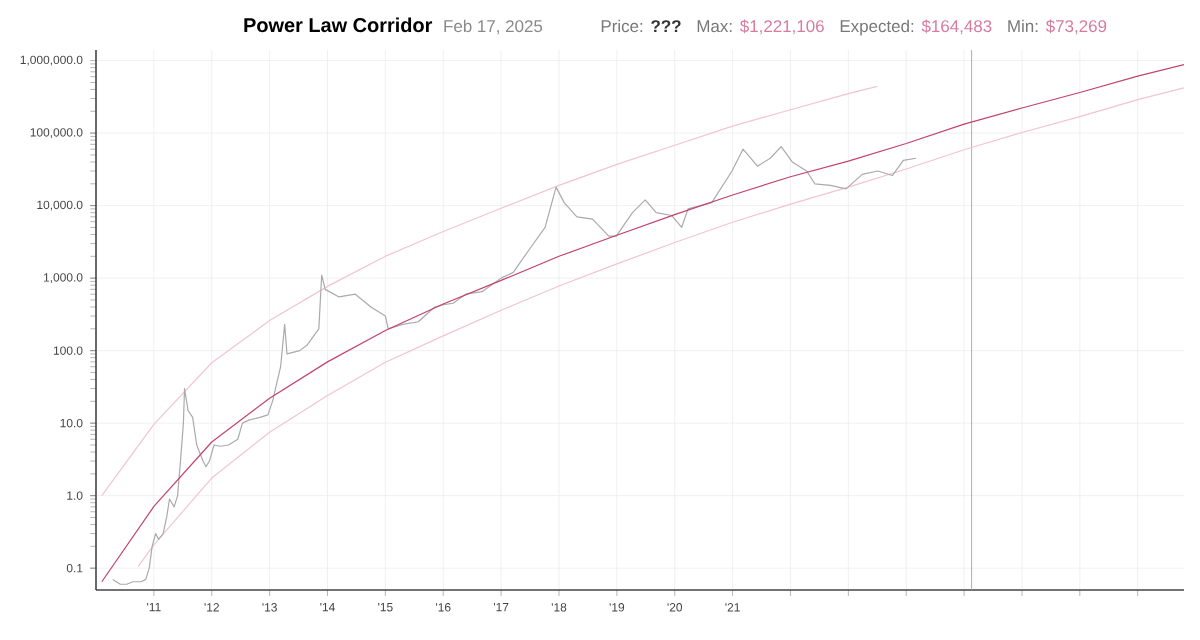 The width and height of the screenshot is (1200, 640). I want to click on text: $164,483, so click(956, 27).